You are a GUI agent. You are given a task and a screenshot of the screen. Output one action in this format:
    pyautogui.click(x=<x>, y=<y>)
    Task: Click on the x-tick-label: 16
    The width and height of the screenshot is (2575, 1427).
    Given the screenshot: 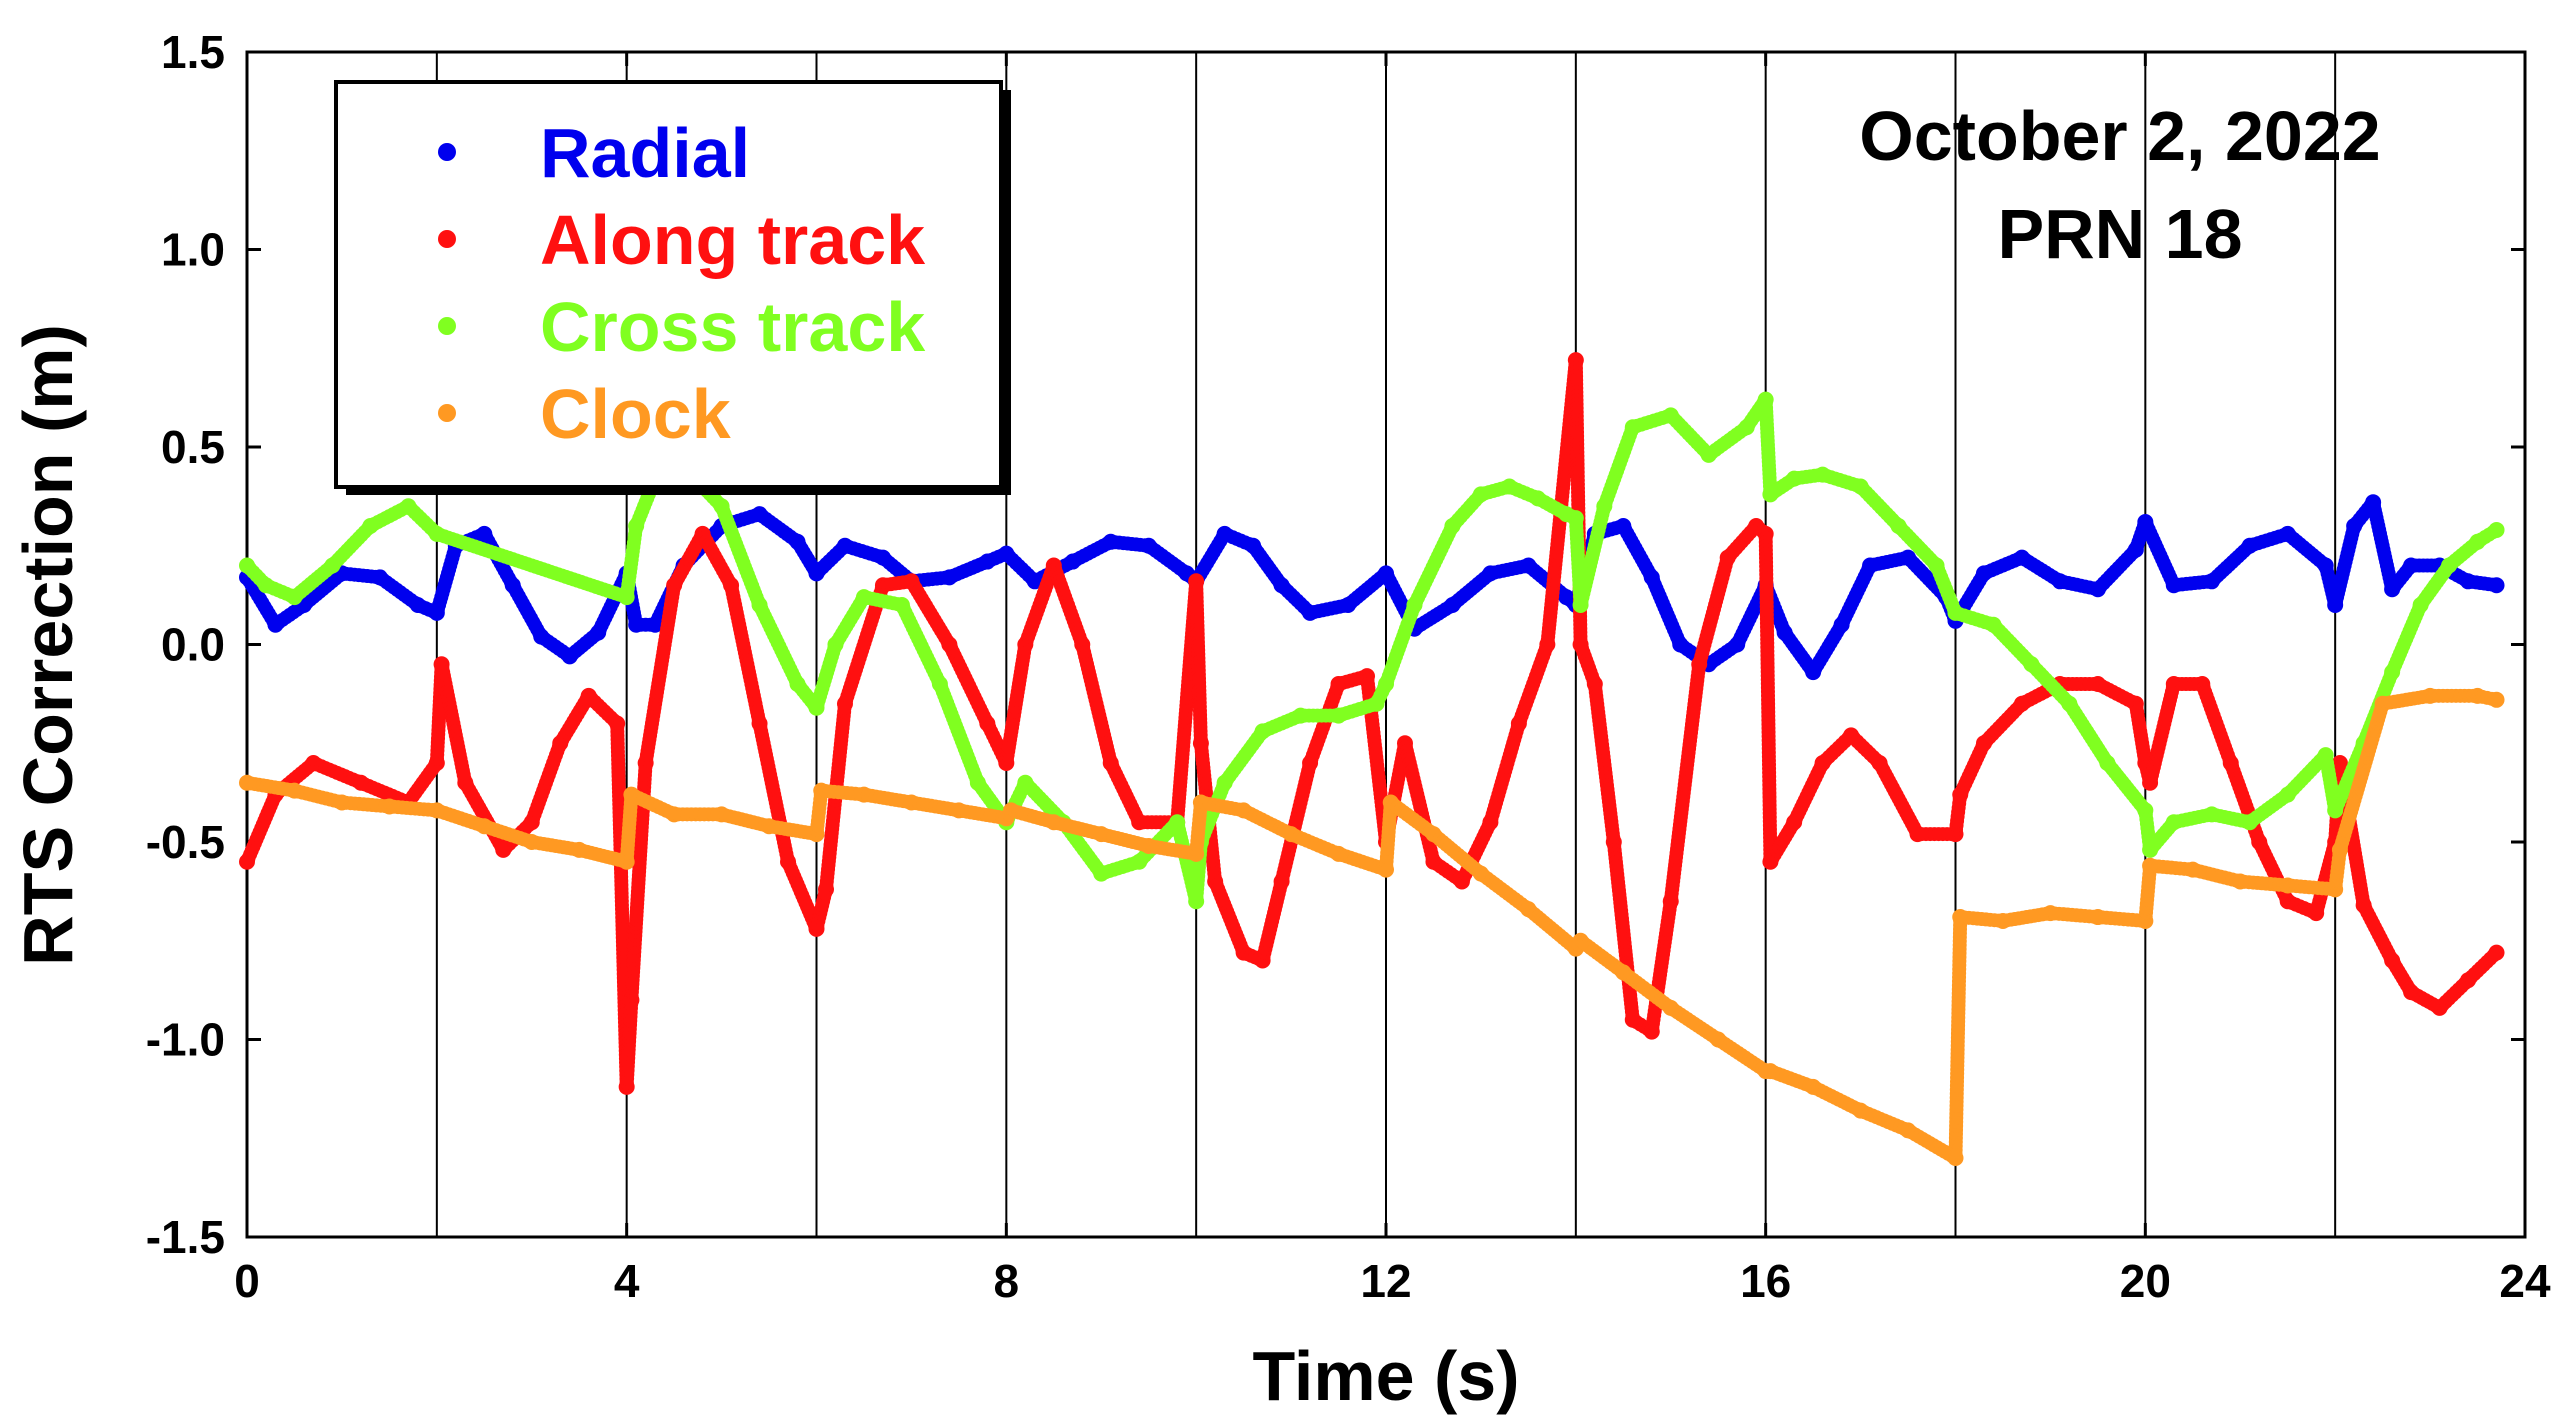 What is the action you would take?
    pyautogui.click(x=1765, y=1281)
    